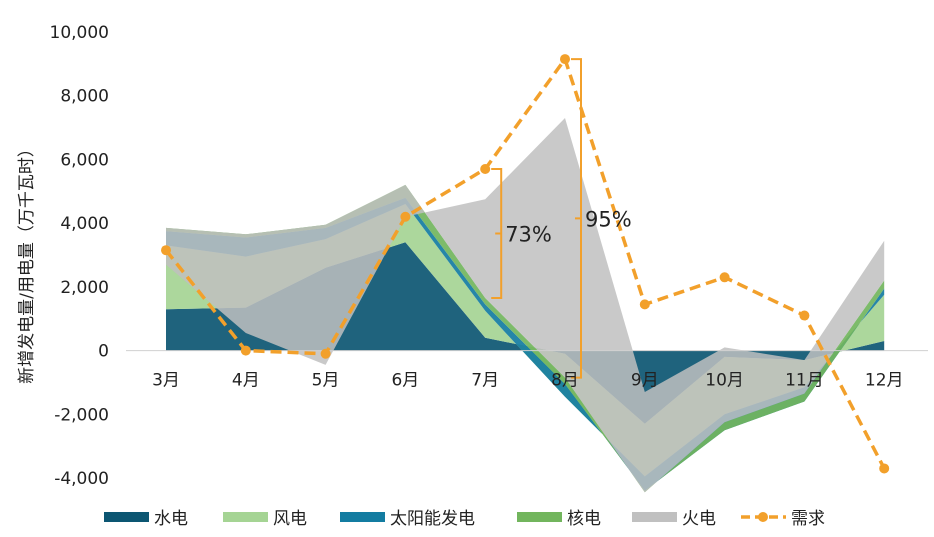  I want to click on legend-label: 风电, so click(290, 519).